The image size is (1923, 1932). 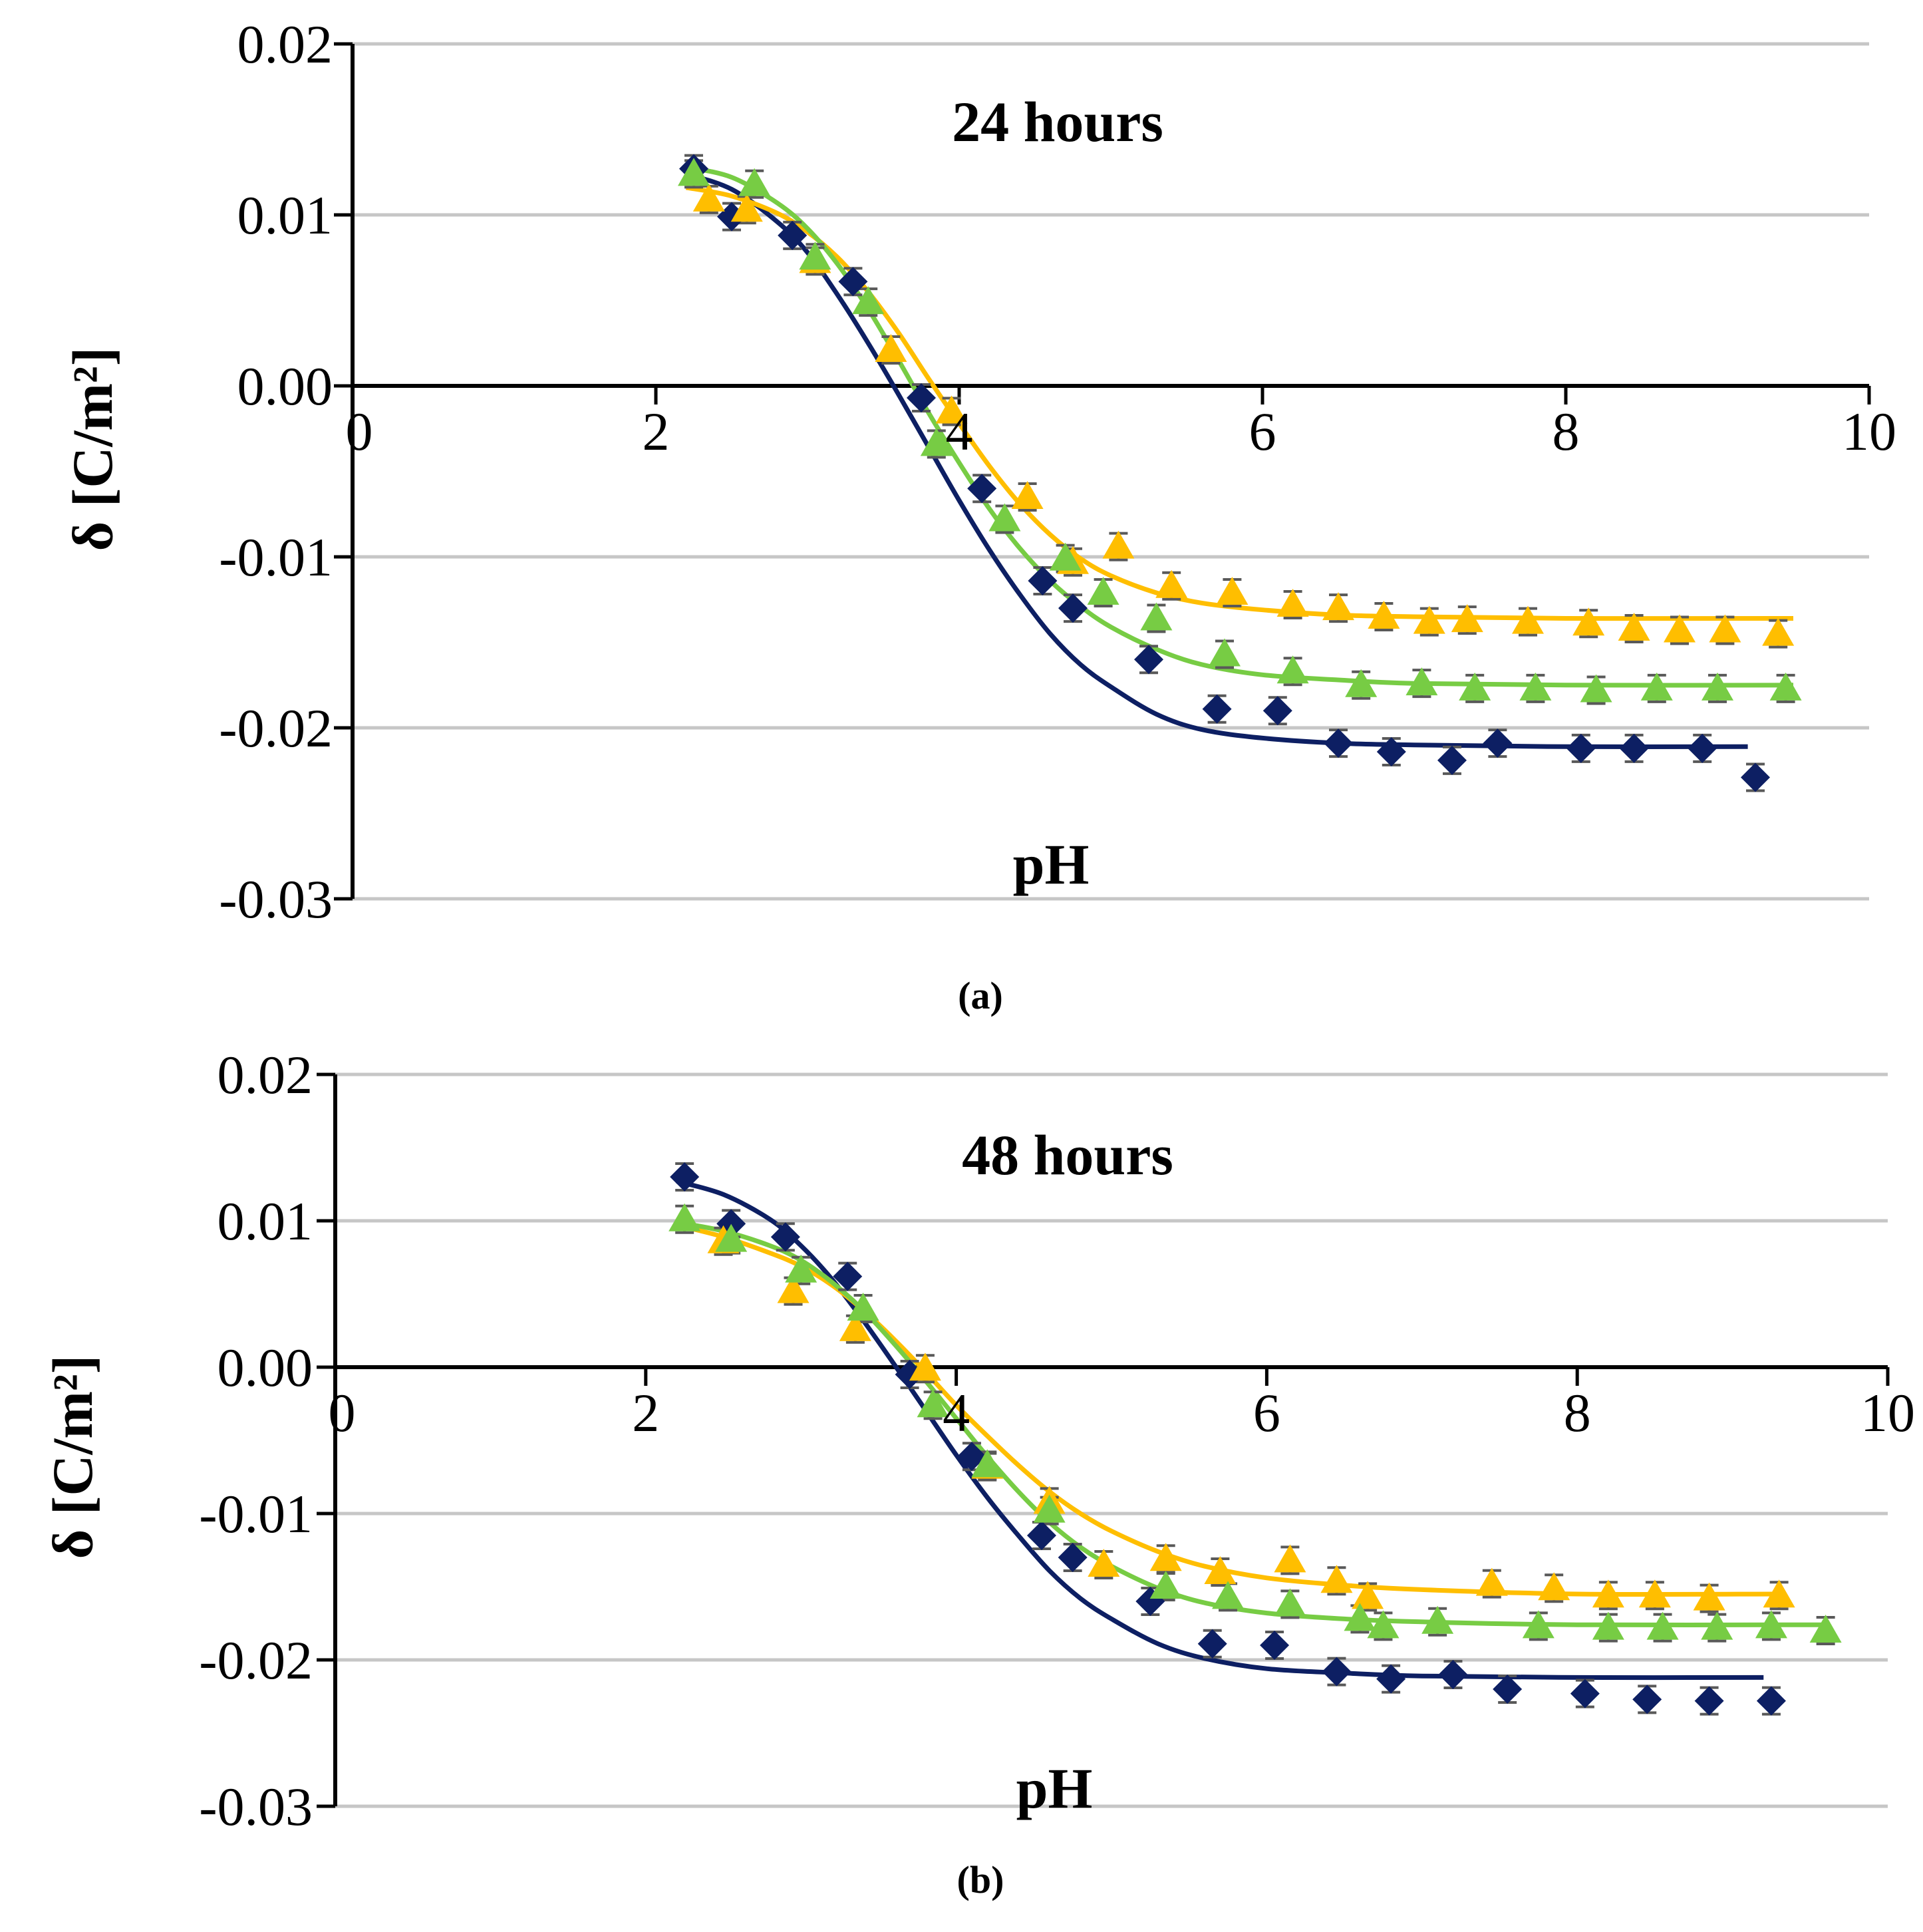 What do you see at coordinates (956, 1412) in the screenshot?
I see `x-tick-label: 4` at bounding box center [956, 1412].